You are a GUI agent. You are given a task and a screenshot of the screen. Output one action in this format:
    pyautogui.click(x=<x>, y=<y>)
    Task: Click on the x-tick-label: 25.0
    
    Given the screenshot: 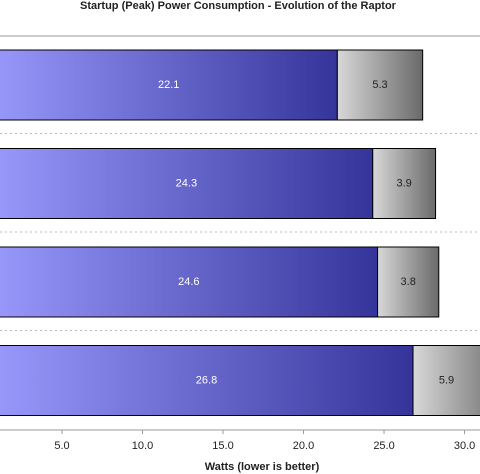 What is the action you would take?
    pyautogui.click(x=383, y=446)
    